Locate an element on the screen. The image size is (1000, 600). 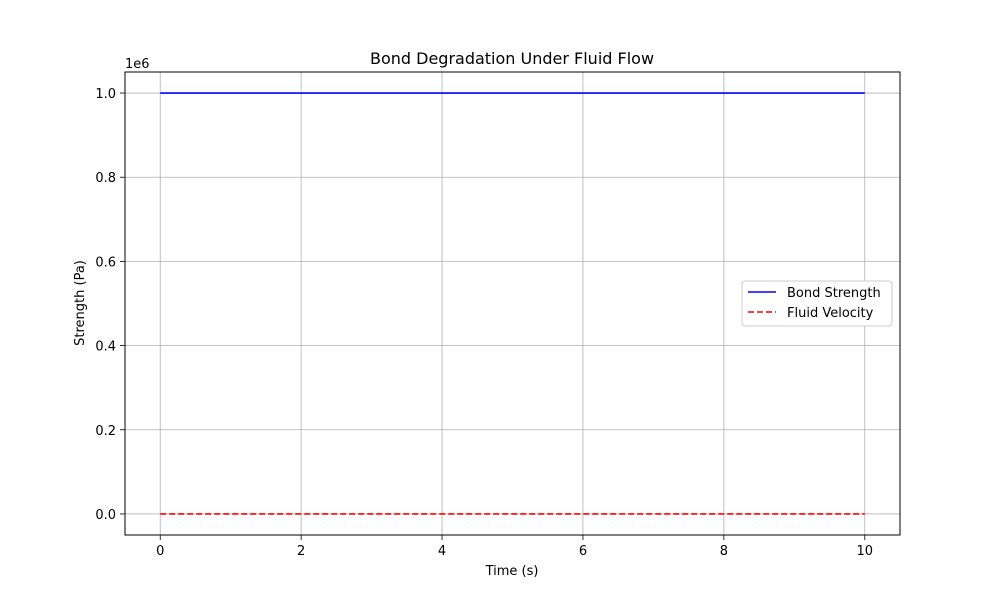
y-tick-label: 0.0 is located at coordinates (105, 515).